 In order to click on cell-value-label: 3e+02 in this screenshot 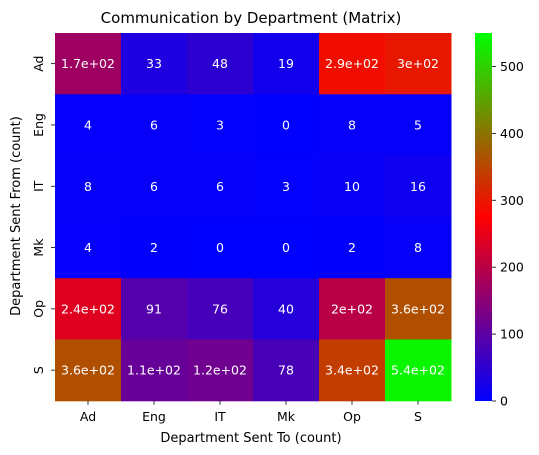, I will do `click(418, 63)`.